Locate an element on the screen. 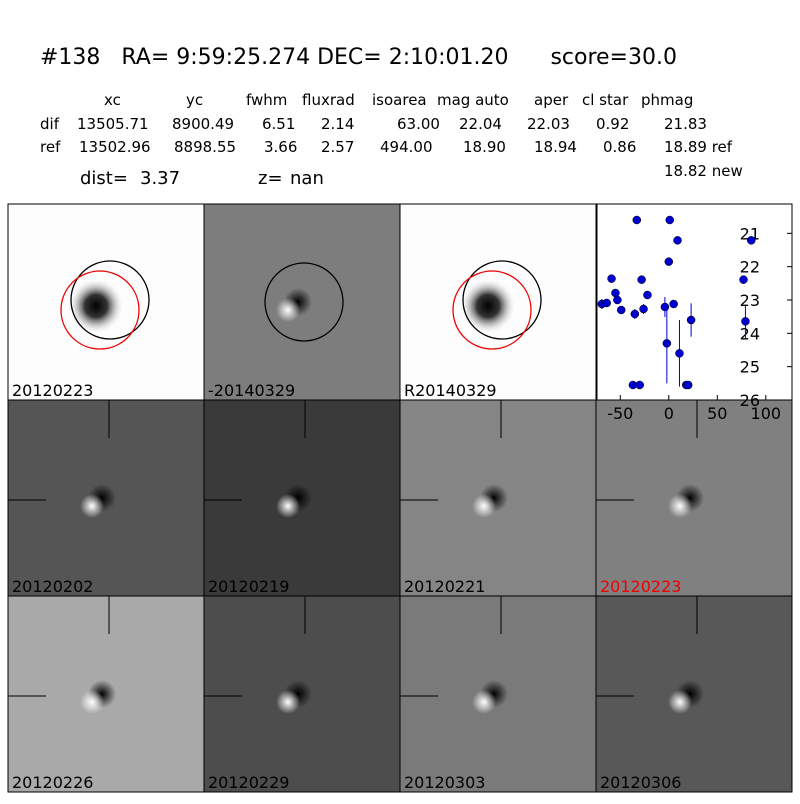  column-header: fluxrad is located at coordinates (328, 100).